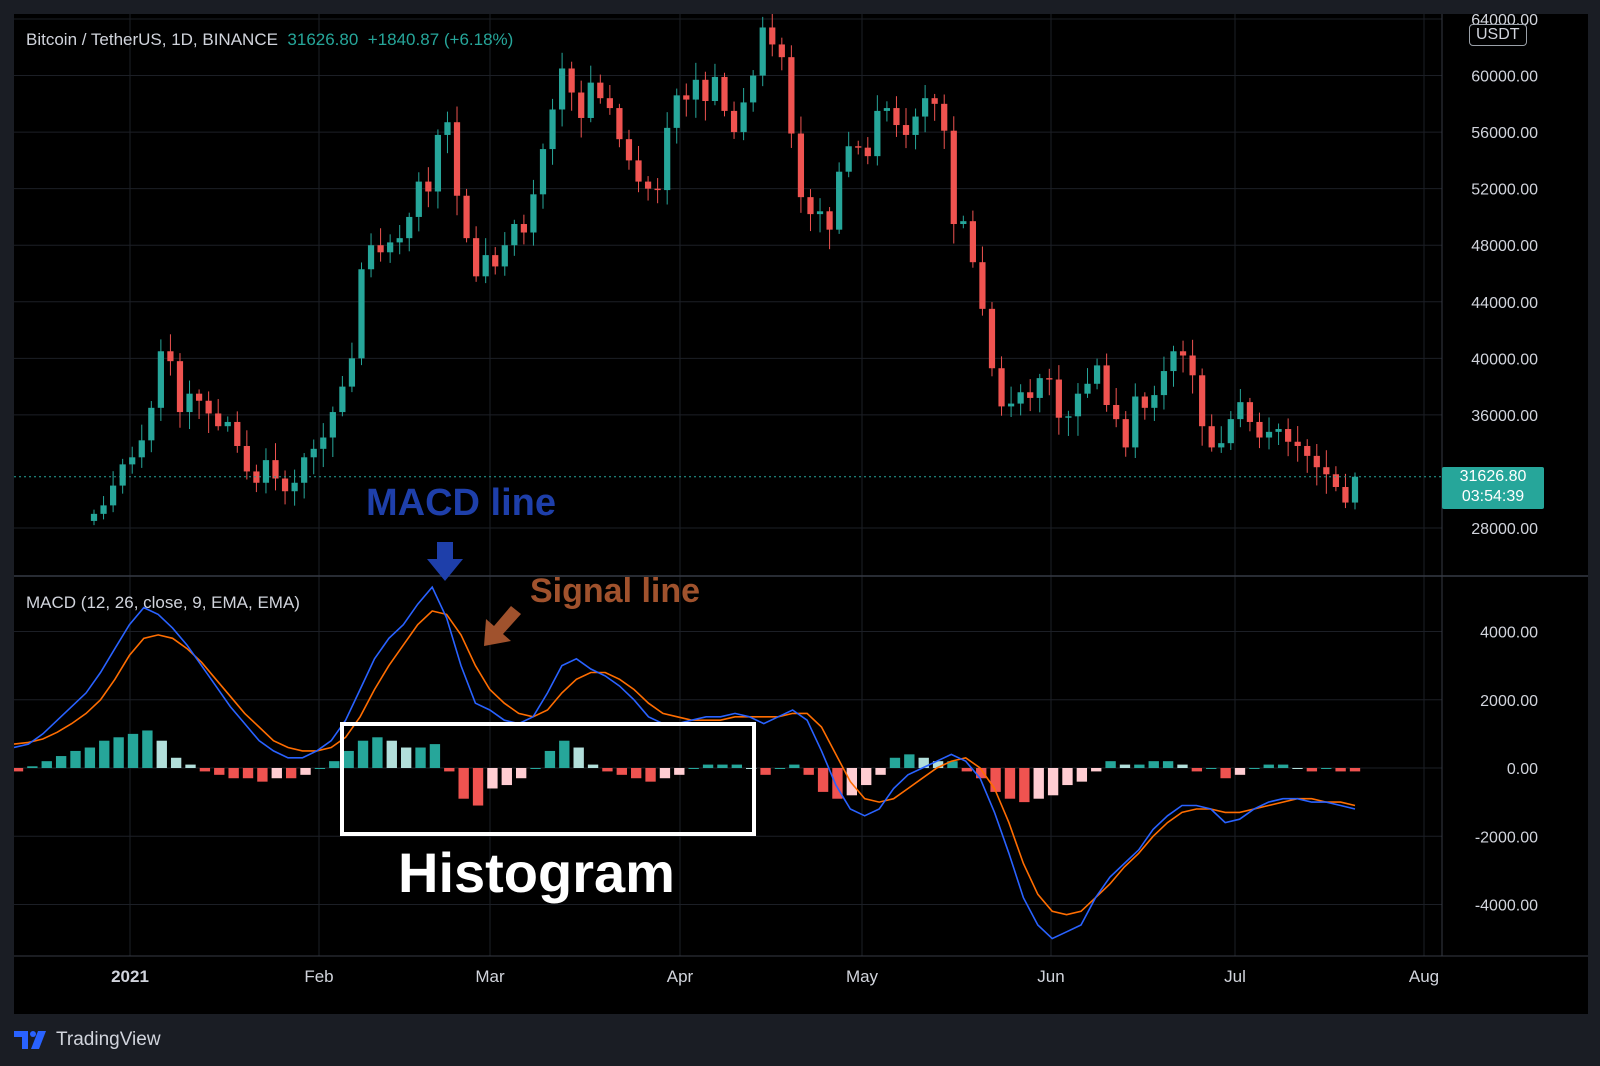 The width and height of the screenshot is (1600, 1066). I want to click on brand-name: TradingView, so click(108, 1039).